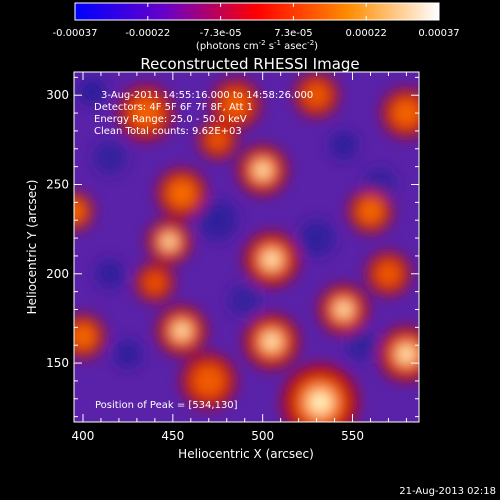 Image resolution: width=500 pixels, height=500 pixels. What do you see at coordinates (172, 436) in the screenshot?
I see `x-tick-label: 450` at bounding box center [172, 436].